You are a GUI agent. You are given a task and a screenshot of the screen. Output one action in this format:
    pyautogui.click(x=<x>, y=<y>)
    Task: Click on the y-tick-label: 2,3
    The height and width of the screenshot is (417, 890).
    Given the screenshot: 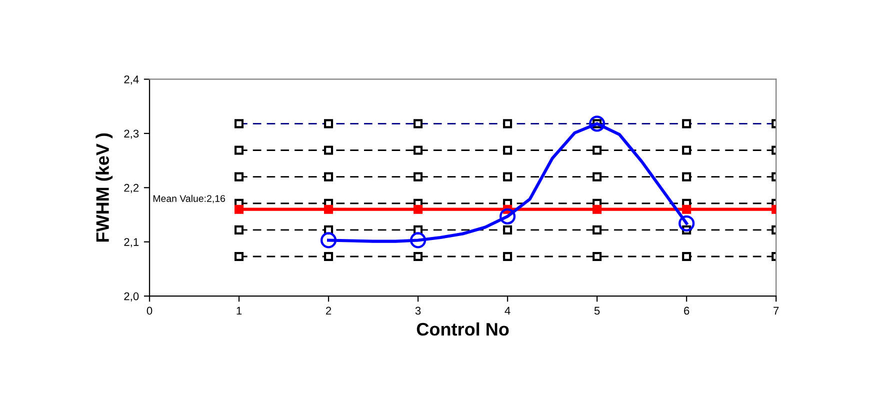 What is the action you would take?
    pyautogui.click(x=131, y=134)
    